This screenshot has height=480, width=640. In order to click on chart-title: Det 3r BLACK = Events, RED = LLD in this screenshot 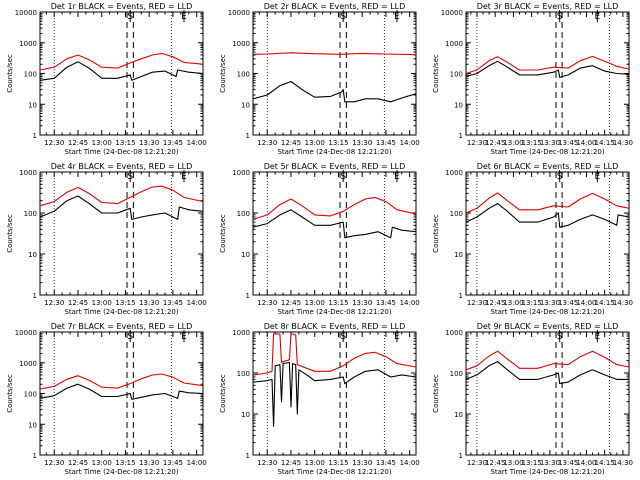, I will do `click(548, 6)`.